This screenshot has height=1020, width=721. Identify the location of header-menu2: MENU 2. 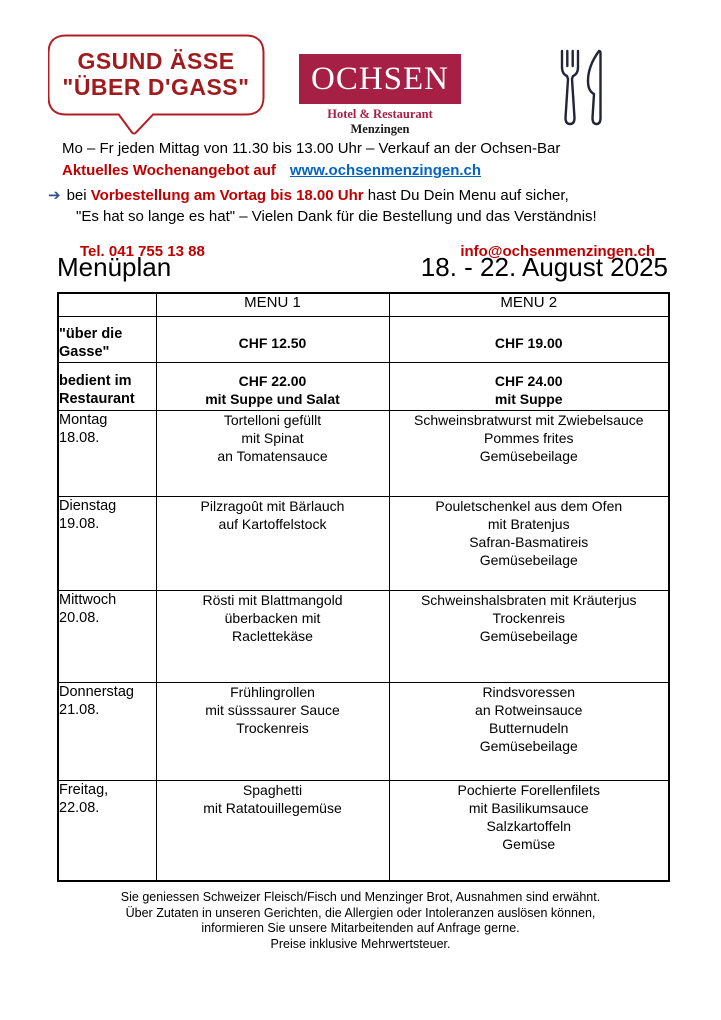
(529, 304).